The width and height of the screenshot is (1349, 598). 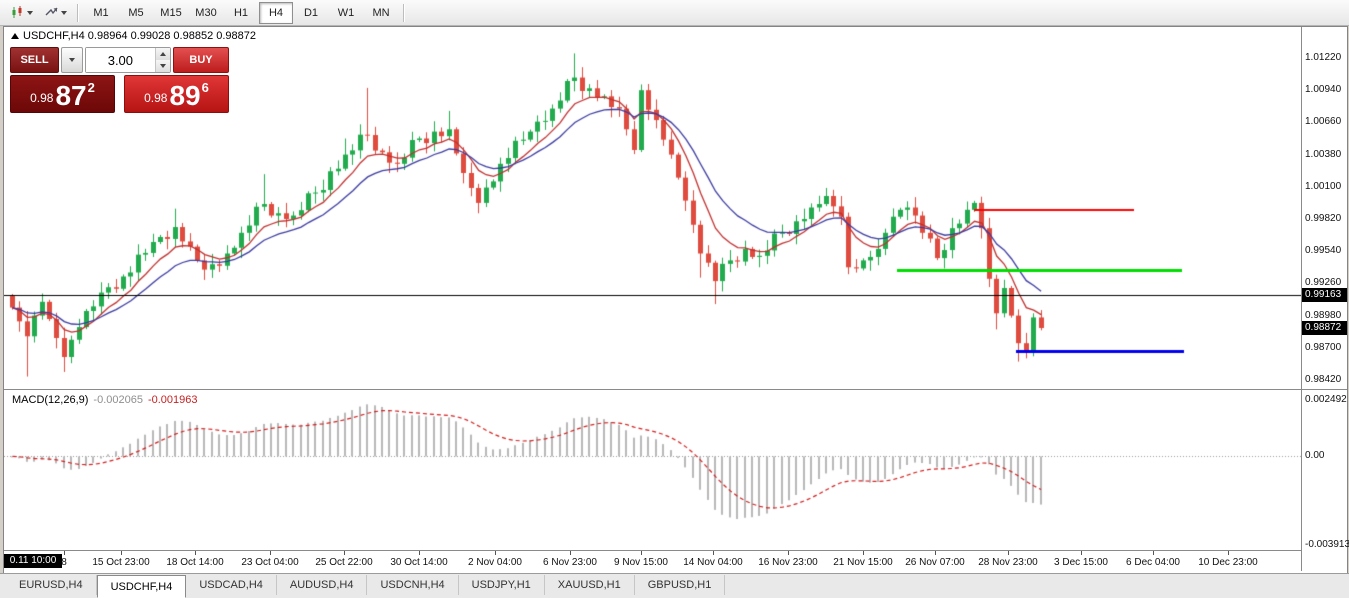 What do you see at coordinates (788, 562) in the screenshot?
I see `time-axis-label: 16 Nov 23:00` at bounding box center [788, 562].